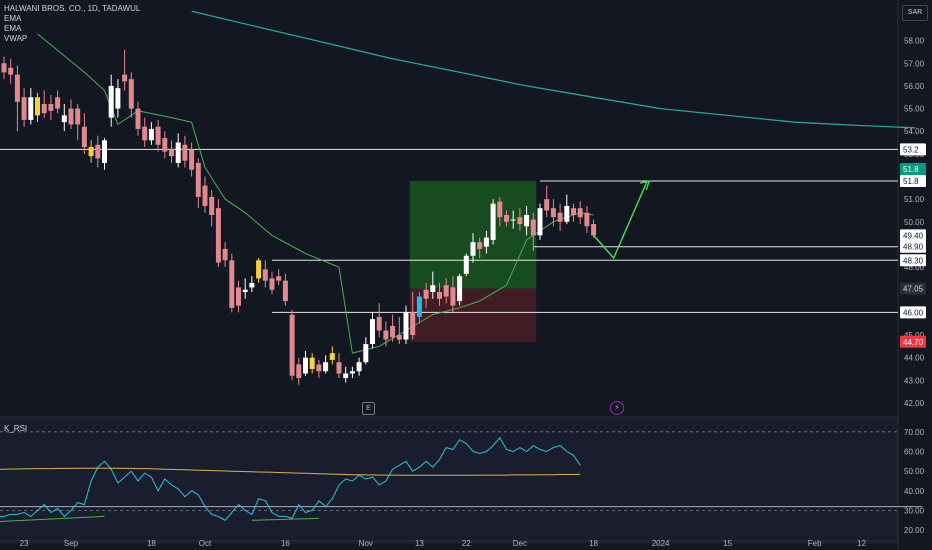 The height and width of the screenshot is (550, 932). Describe the element at coordinates (16, 428) in the screenshot. I see `rsi-indicator-label: K_RSI` at that location.